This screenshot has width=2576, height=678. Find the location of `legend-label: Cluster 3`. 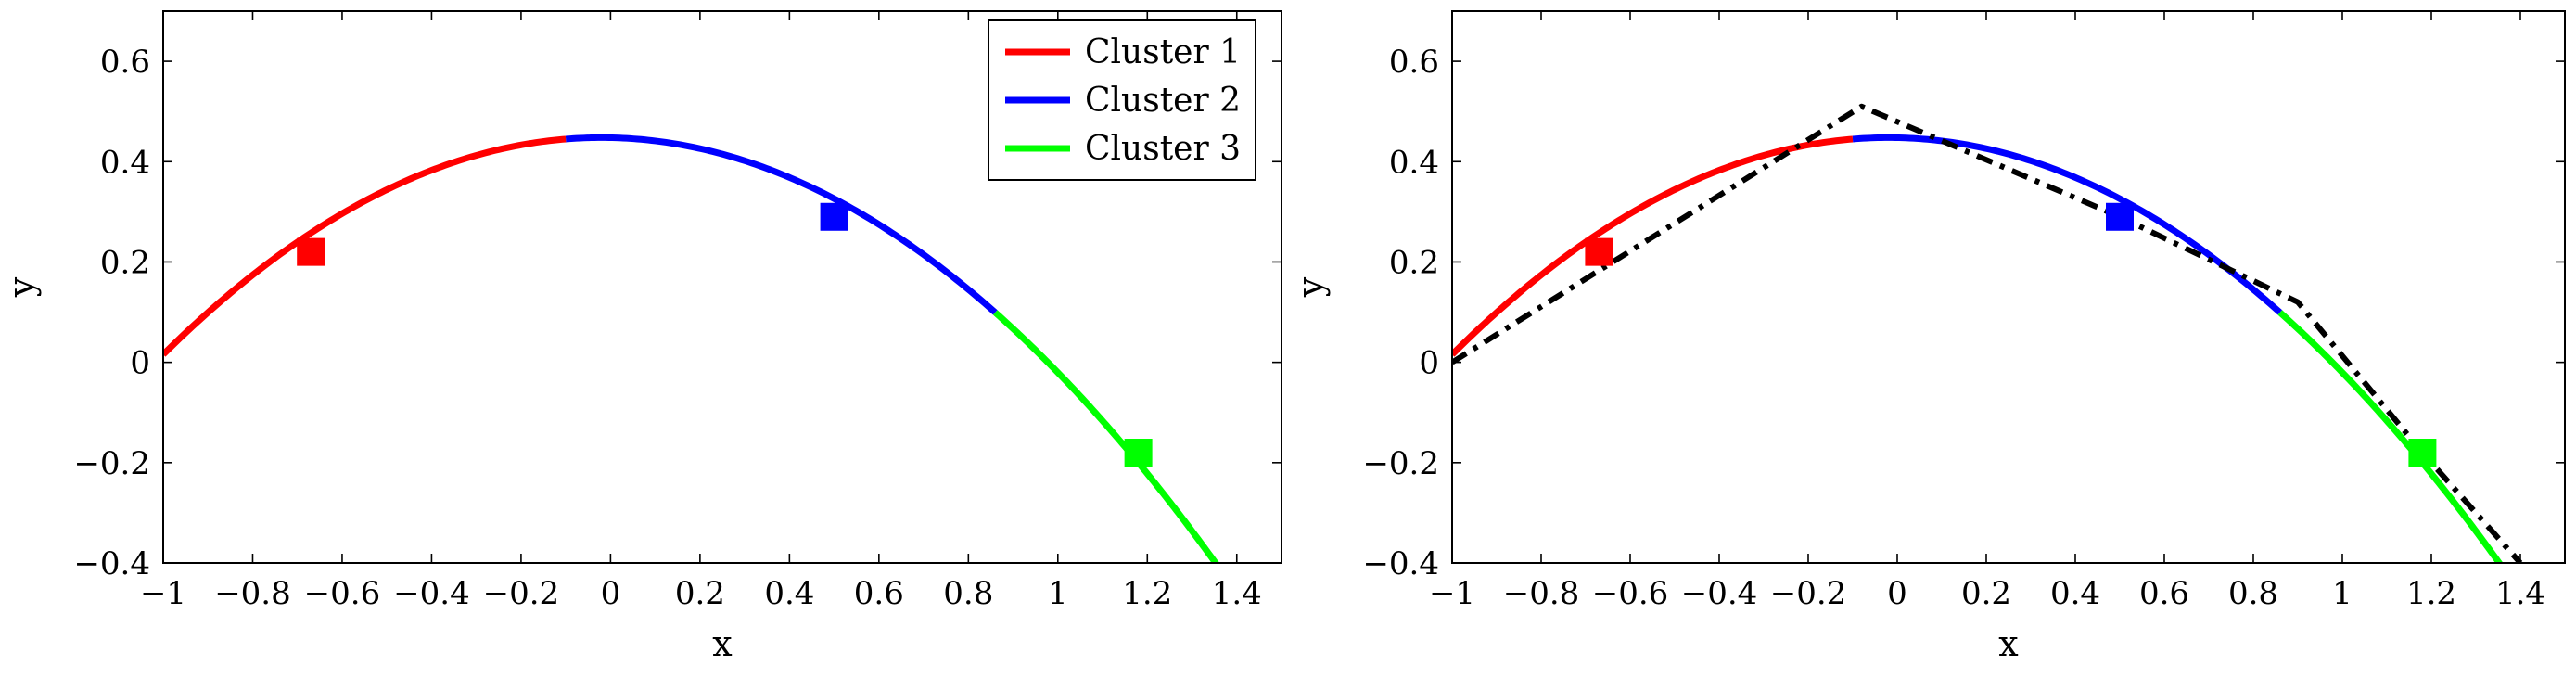

legend-label: Cluster 3 is located at coordinates (1163, 149).